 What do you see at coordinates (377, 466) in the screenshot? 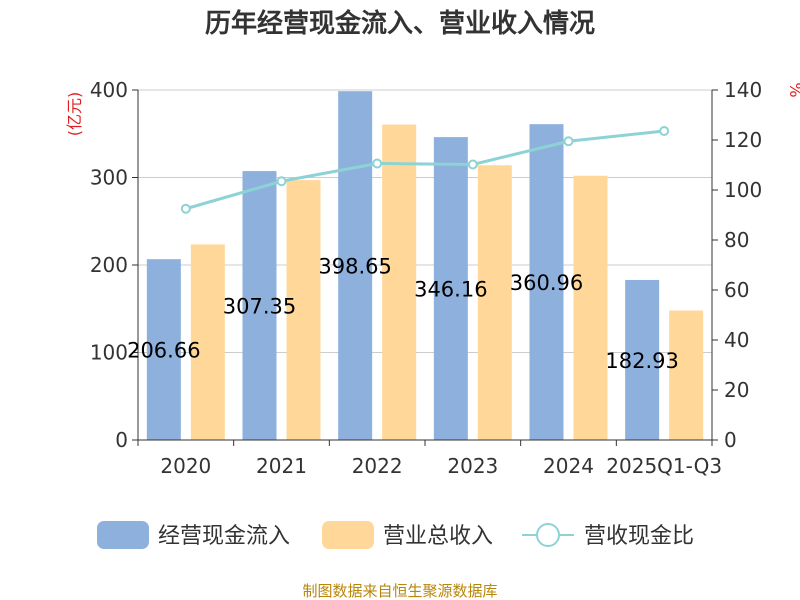
I see `x-axis-tick-label: 2022` at bounding box center [377, 466].